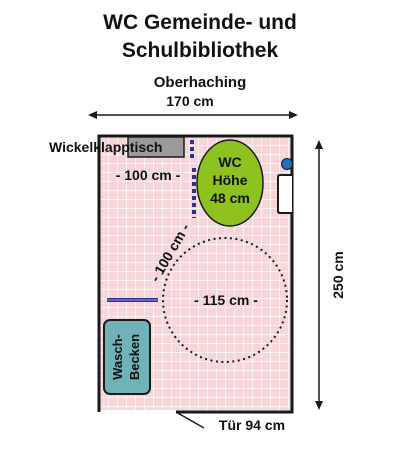 This screenshot has height=456, width=400. Describe the element at coordinates (148, 175) in the screenshot. I see `wc-clearance-label: - 100 cm -` at that location.